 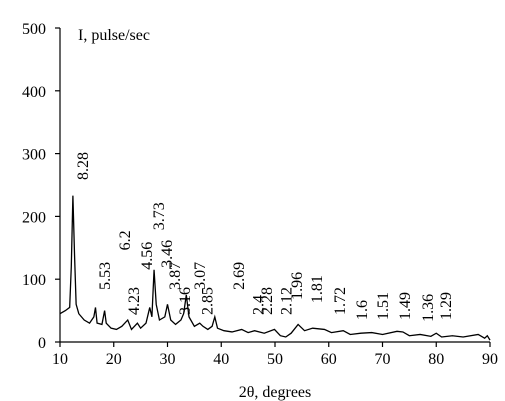 I want to click on peak-label: 1.81, so click(x=317, y=289).